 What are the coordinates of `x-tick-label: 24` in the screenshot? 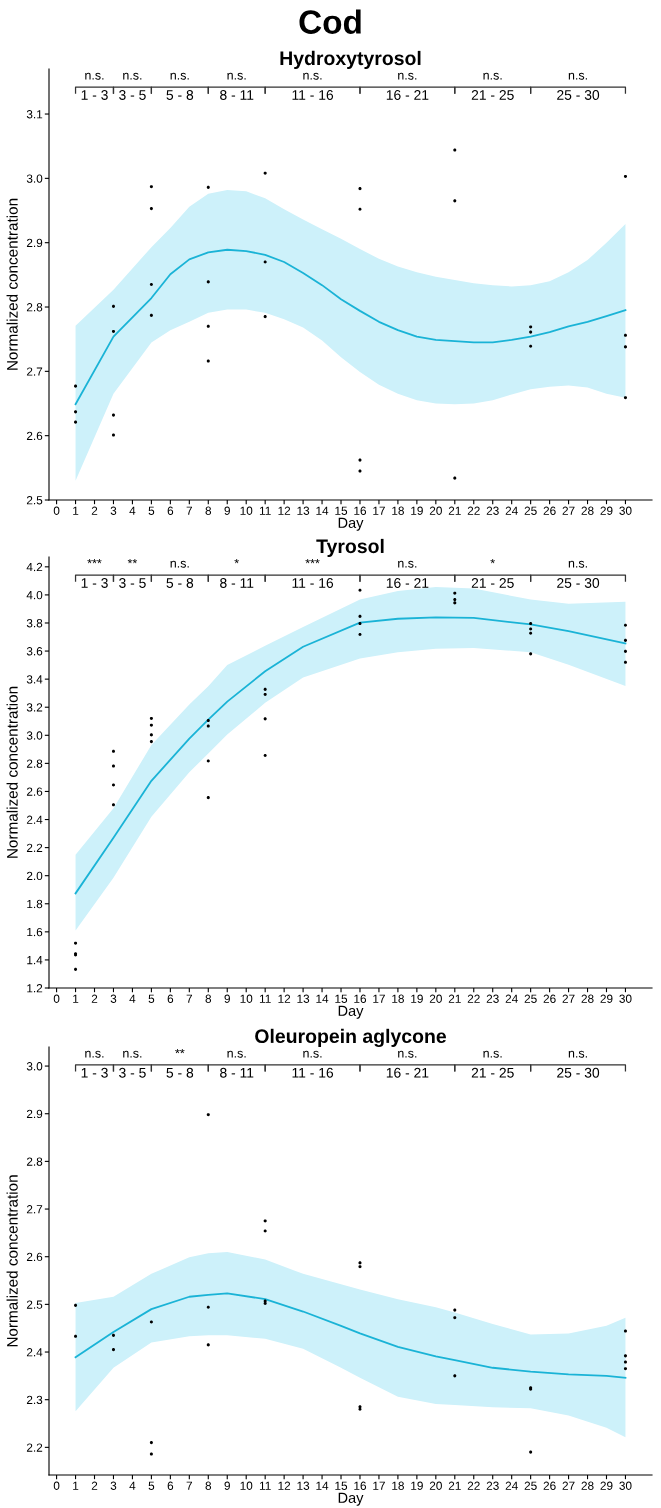 It's located at (511, 1485).